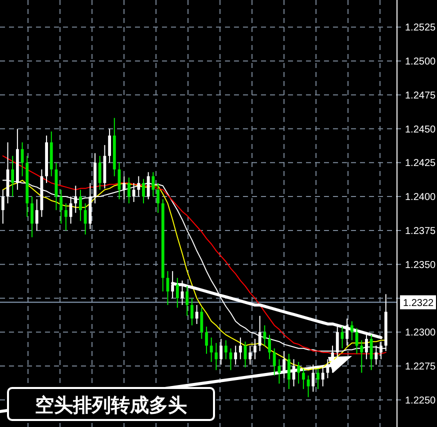 Image resolution: width=437 pixels, height=427 pixels. Describe the element at coordinates (420, 130) in the screenshot. I see `y-tick-label: 1.2450` at that location.